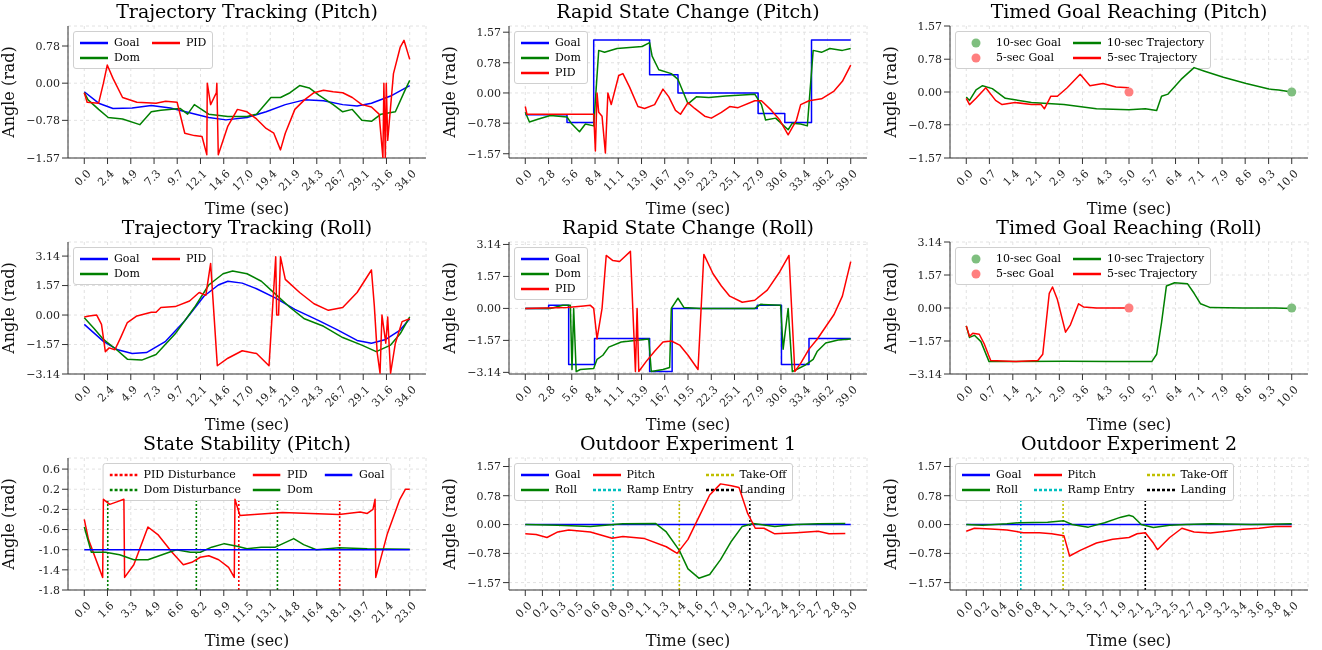 This screenshot has height=650, width=1322. I want to click on x-tick-label: 9.7, so click(175, 394).